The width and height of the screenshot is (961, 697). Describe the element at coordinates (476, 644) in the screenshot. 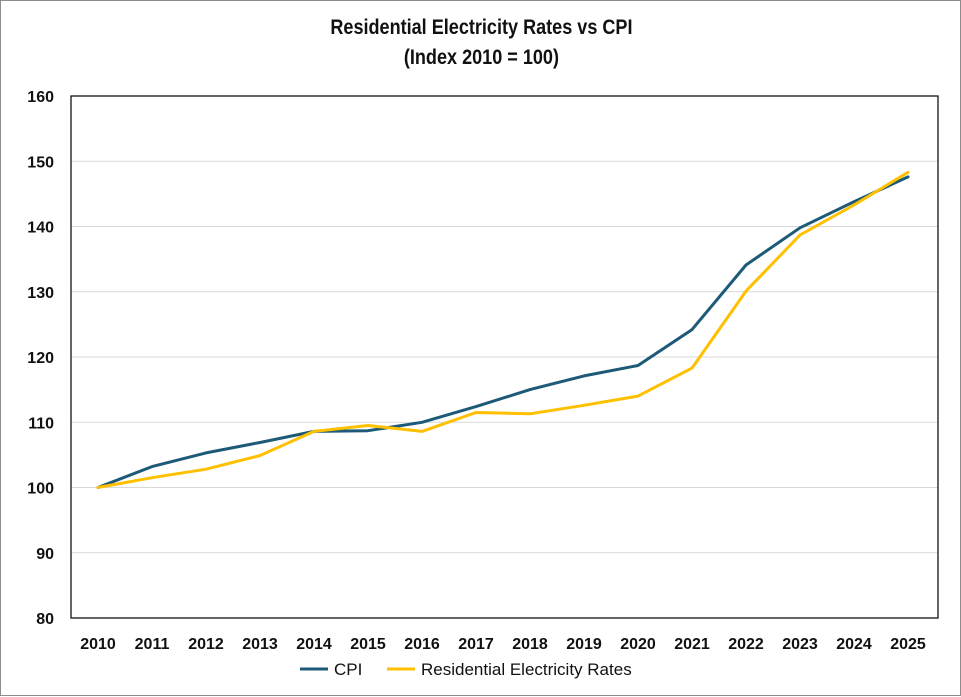

I see `x-tick-label: 2017` at that location.